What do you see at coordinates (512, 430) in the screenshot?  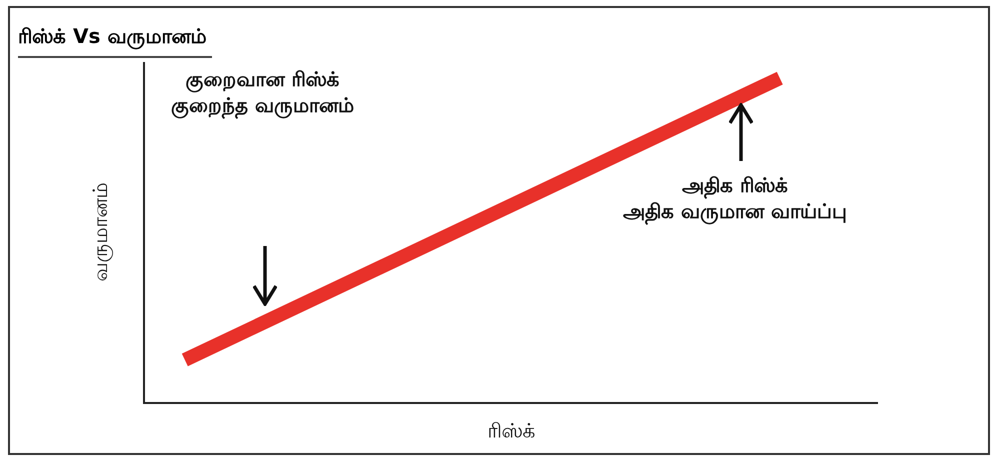 I see `x-axis-title: ரிஸ்க்` at bounding box center [512, 430].